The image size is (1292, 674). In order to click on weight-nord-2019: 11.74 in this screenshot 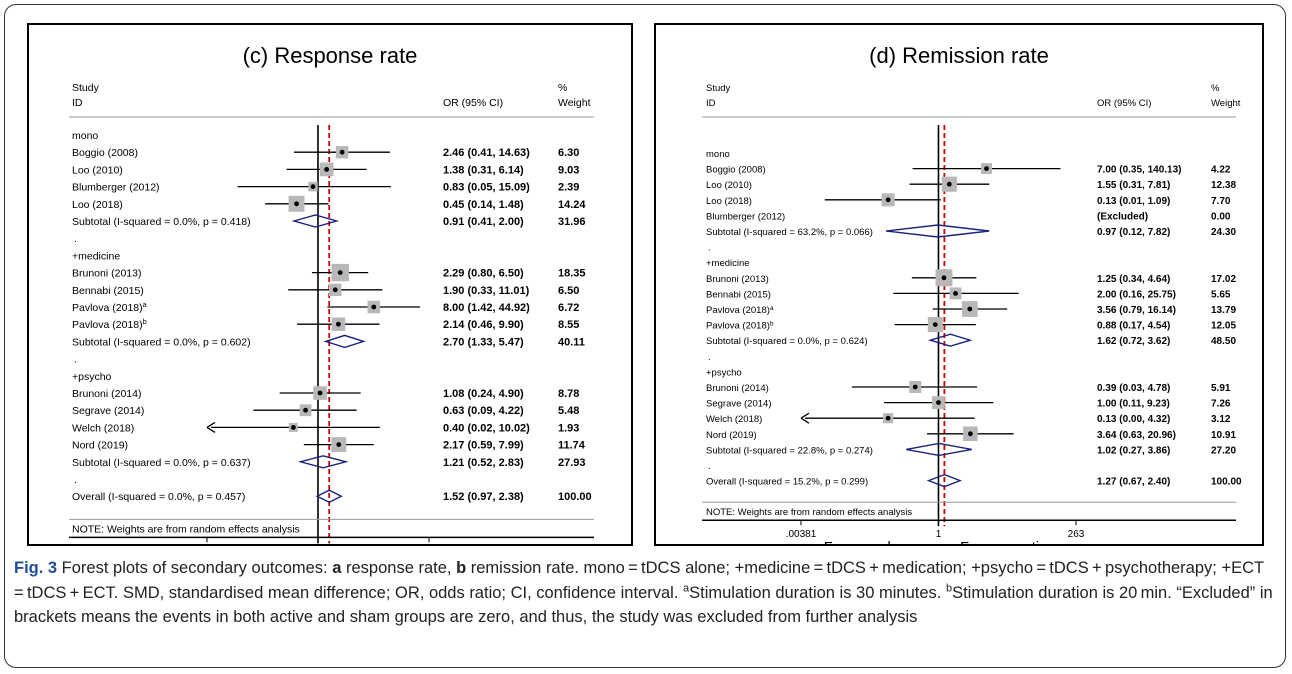, I will do `click(572, 446)`.